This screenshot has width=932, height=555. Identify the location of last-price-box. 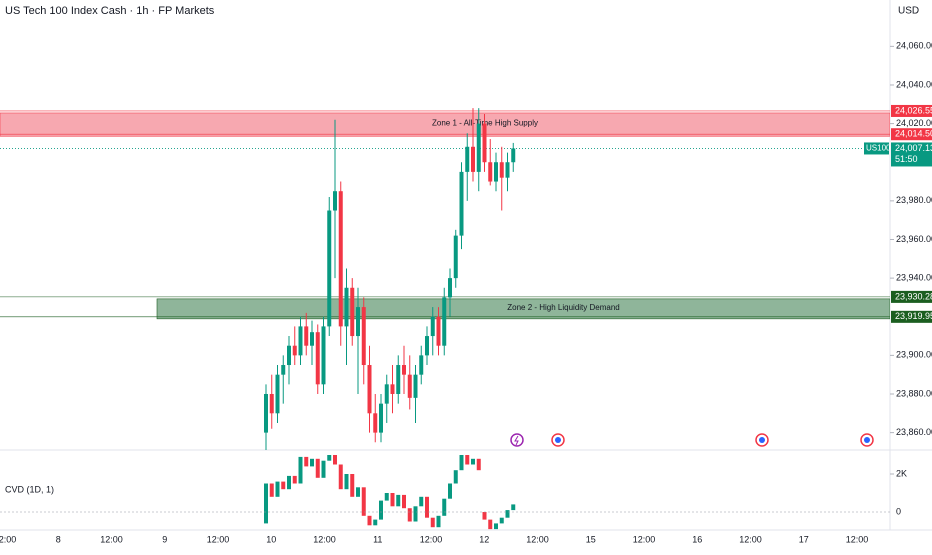
(911, 154).